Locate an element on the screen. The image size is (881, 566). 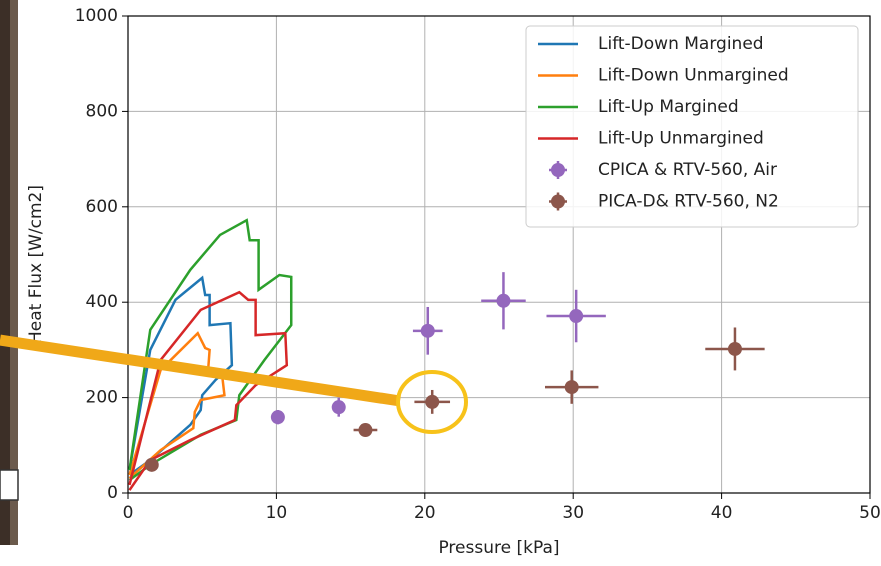
legend-label: Lift-Down Margined is located at coordinates (681, 44).